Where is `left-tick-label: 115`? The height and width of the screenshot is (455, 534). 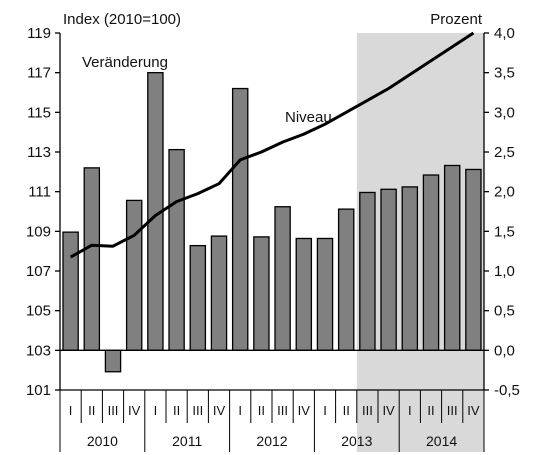 left-tick-label: 115 is located at coordinates (39, 112).